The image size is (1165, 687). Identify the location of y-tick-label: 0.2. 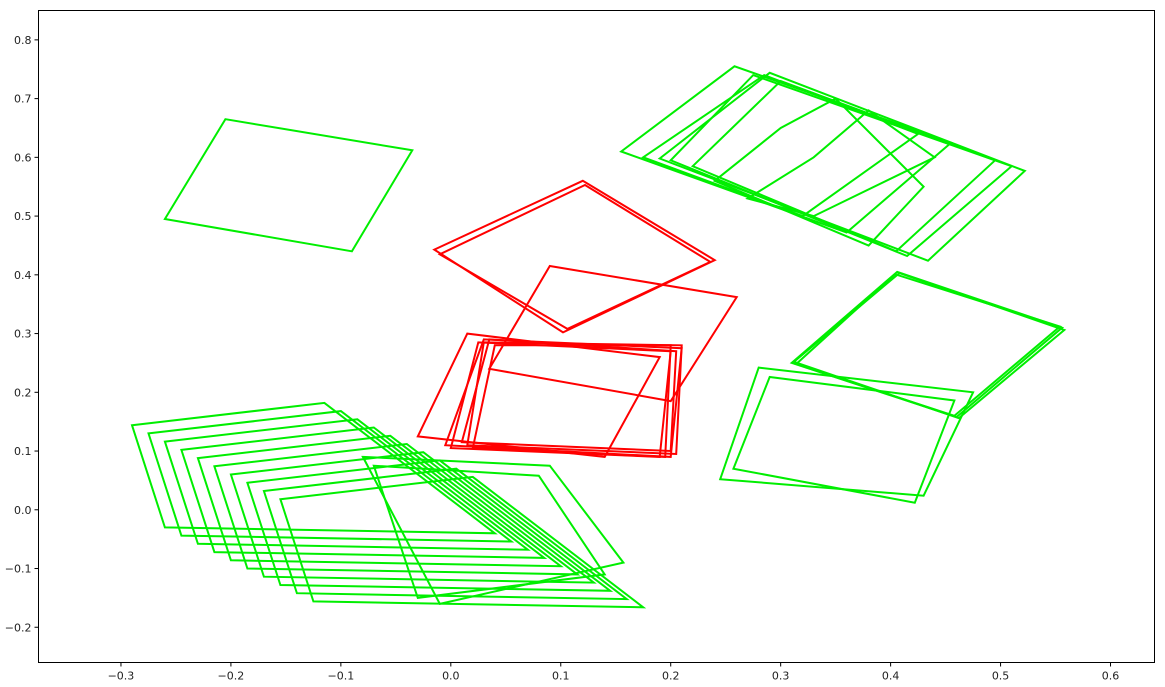
(23, 392).